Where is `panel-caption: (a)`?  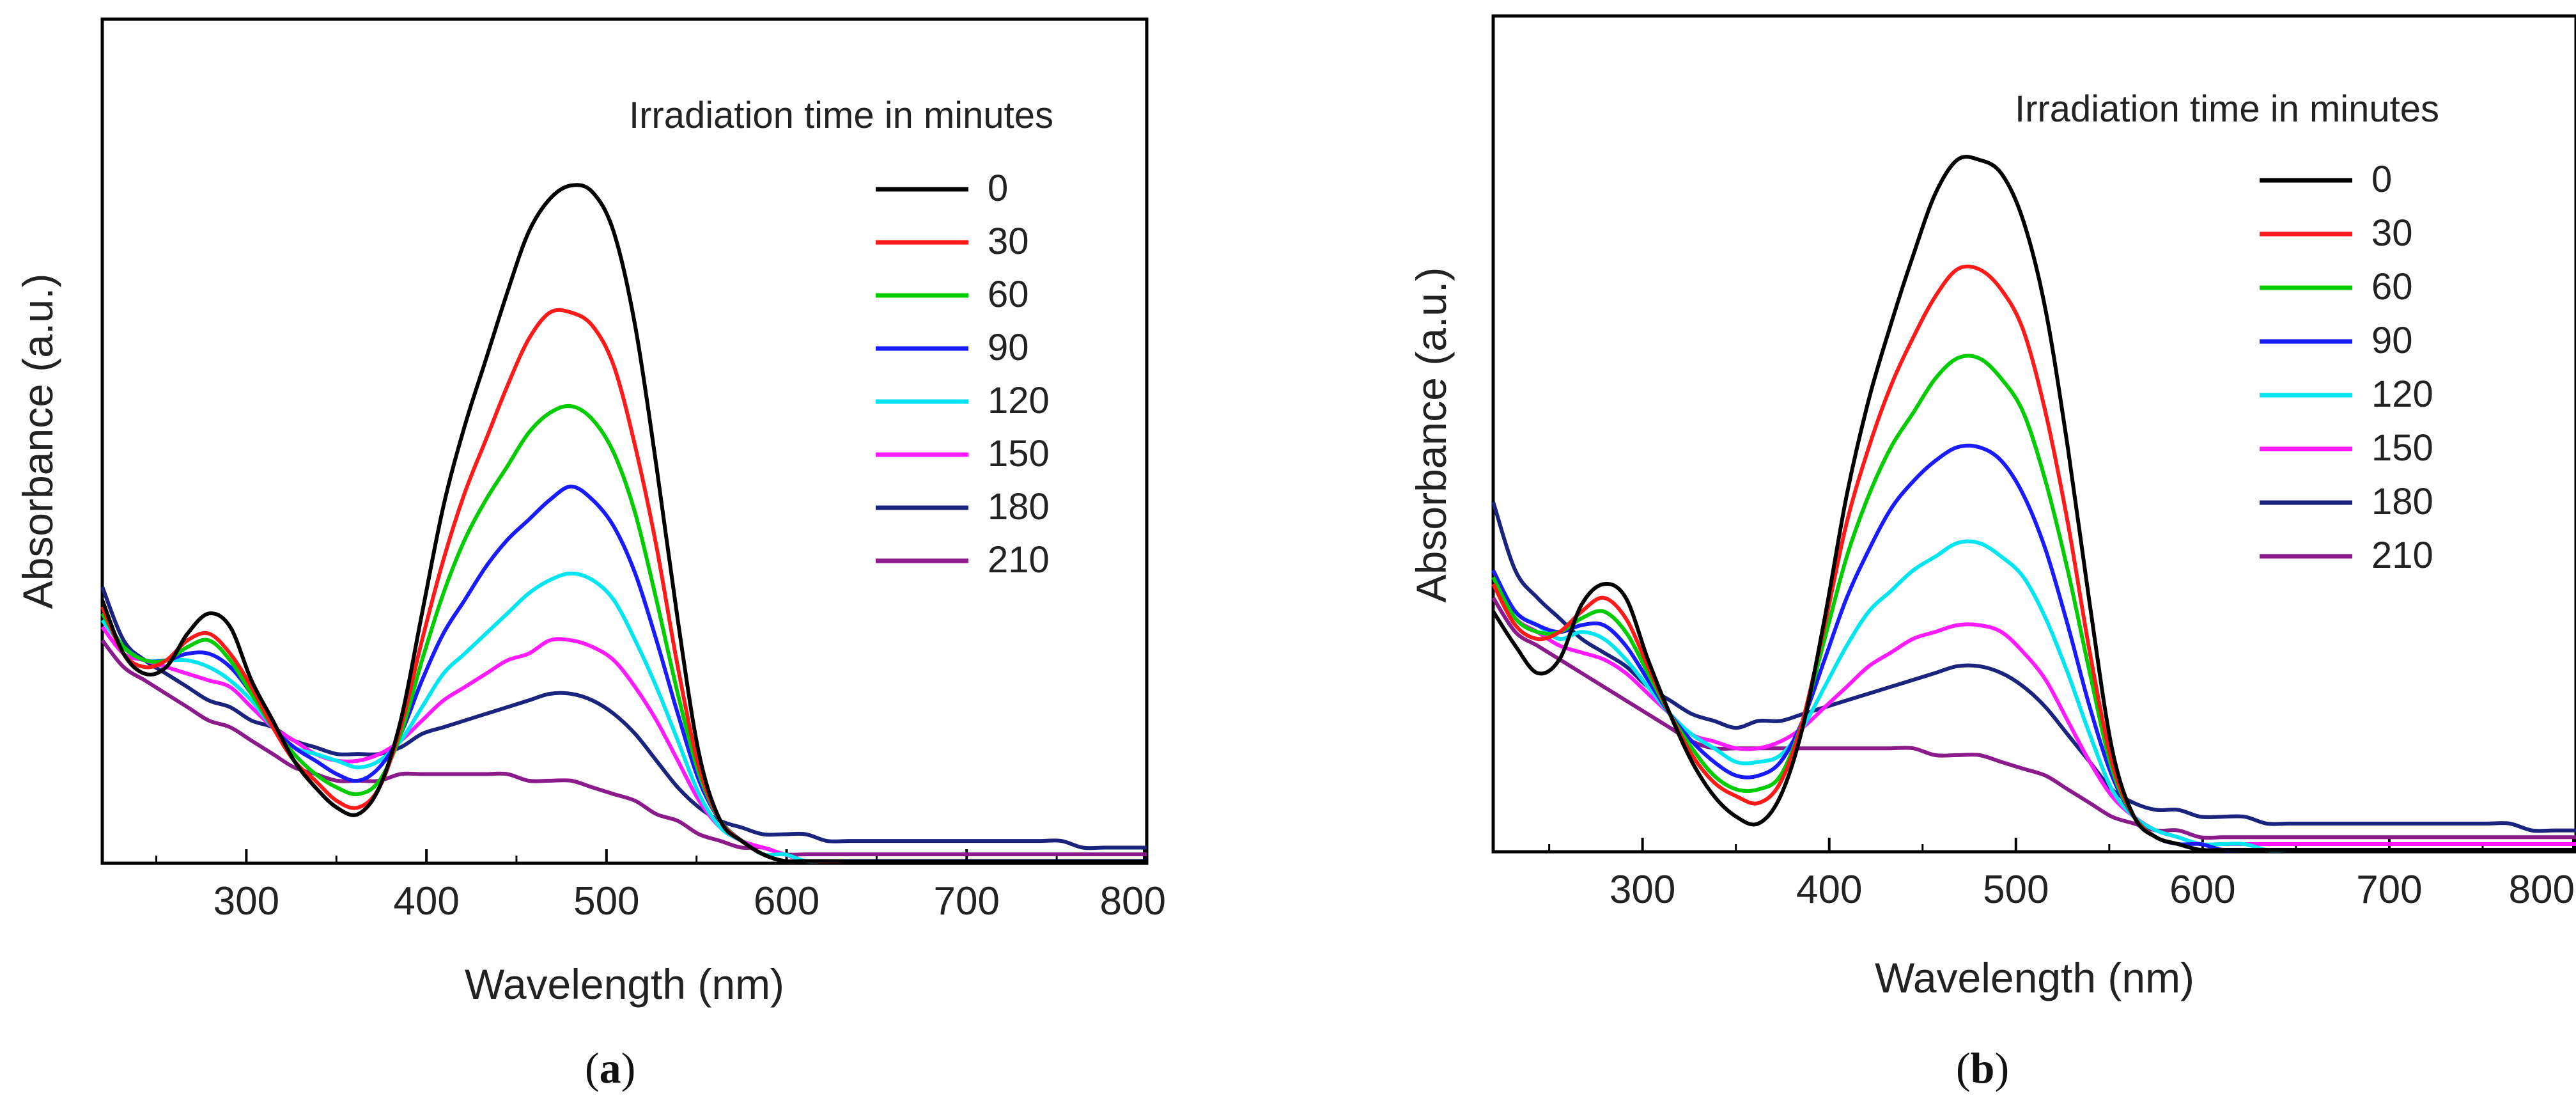
panel-caption: (a) is located at coordinates (610, 1068).